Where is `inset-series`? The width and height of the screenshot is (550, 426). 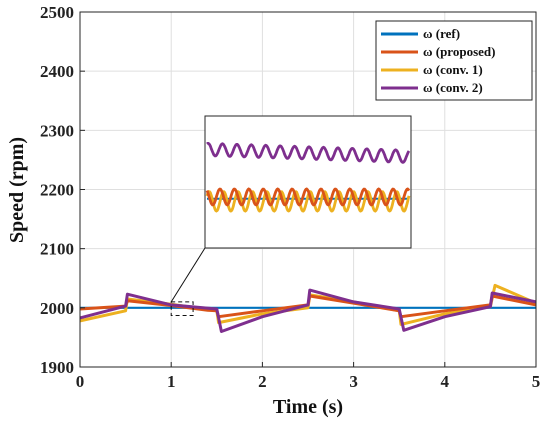
inset-series is located at coordinates (308, 177).